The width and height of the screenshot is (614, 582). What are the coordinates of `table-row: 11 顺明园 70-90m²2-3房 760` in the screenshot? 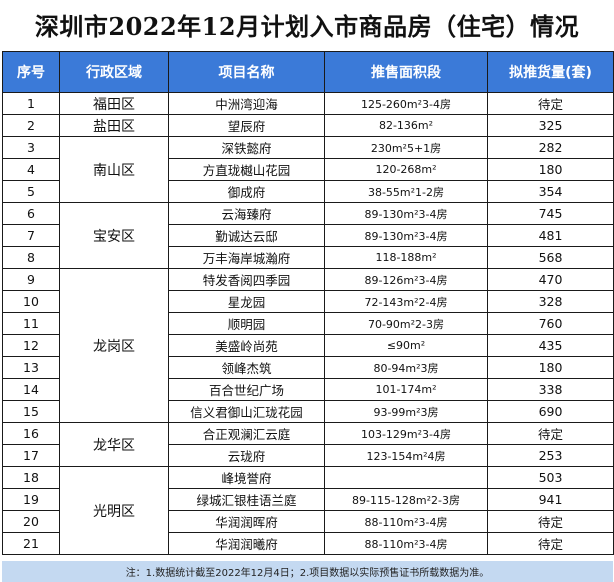 It's located at (308, 323).